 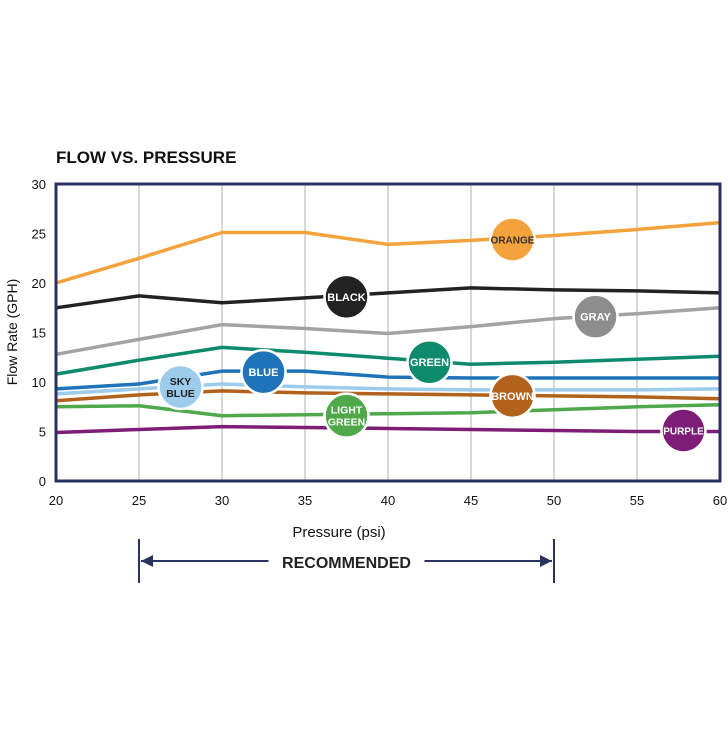 I want to click on series-label-text-sky-blue: SKY, so click(x=181, y=382).